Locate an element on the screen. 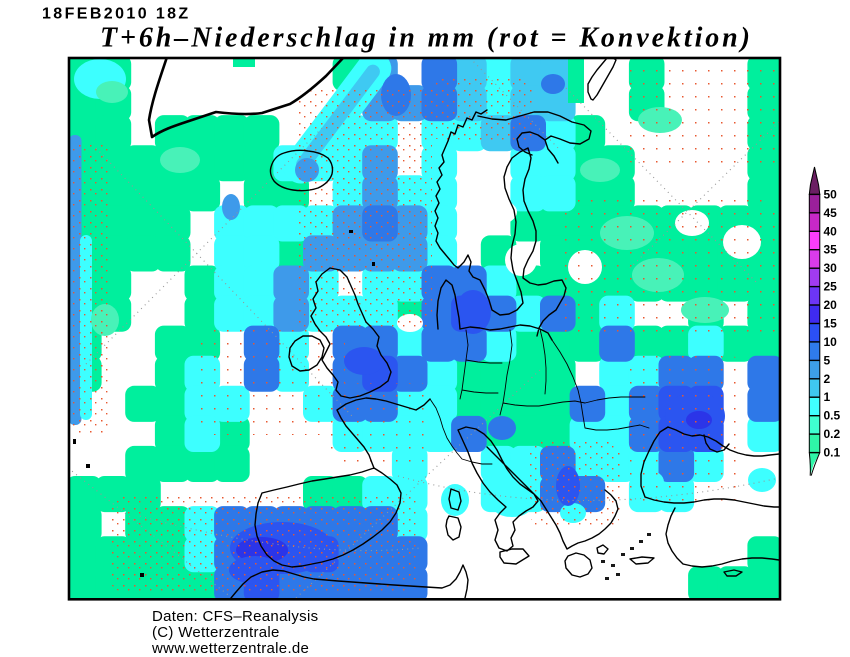 Image resolution: width=850 pixels, height=657 pixels. svg-text: 45 is located at coordinates (831, 213).